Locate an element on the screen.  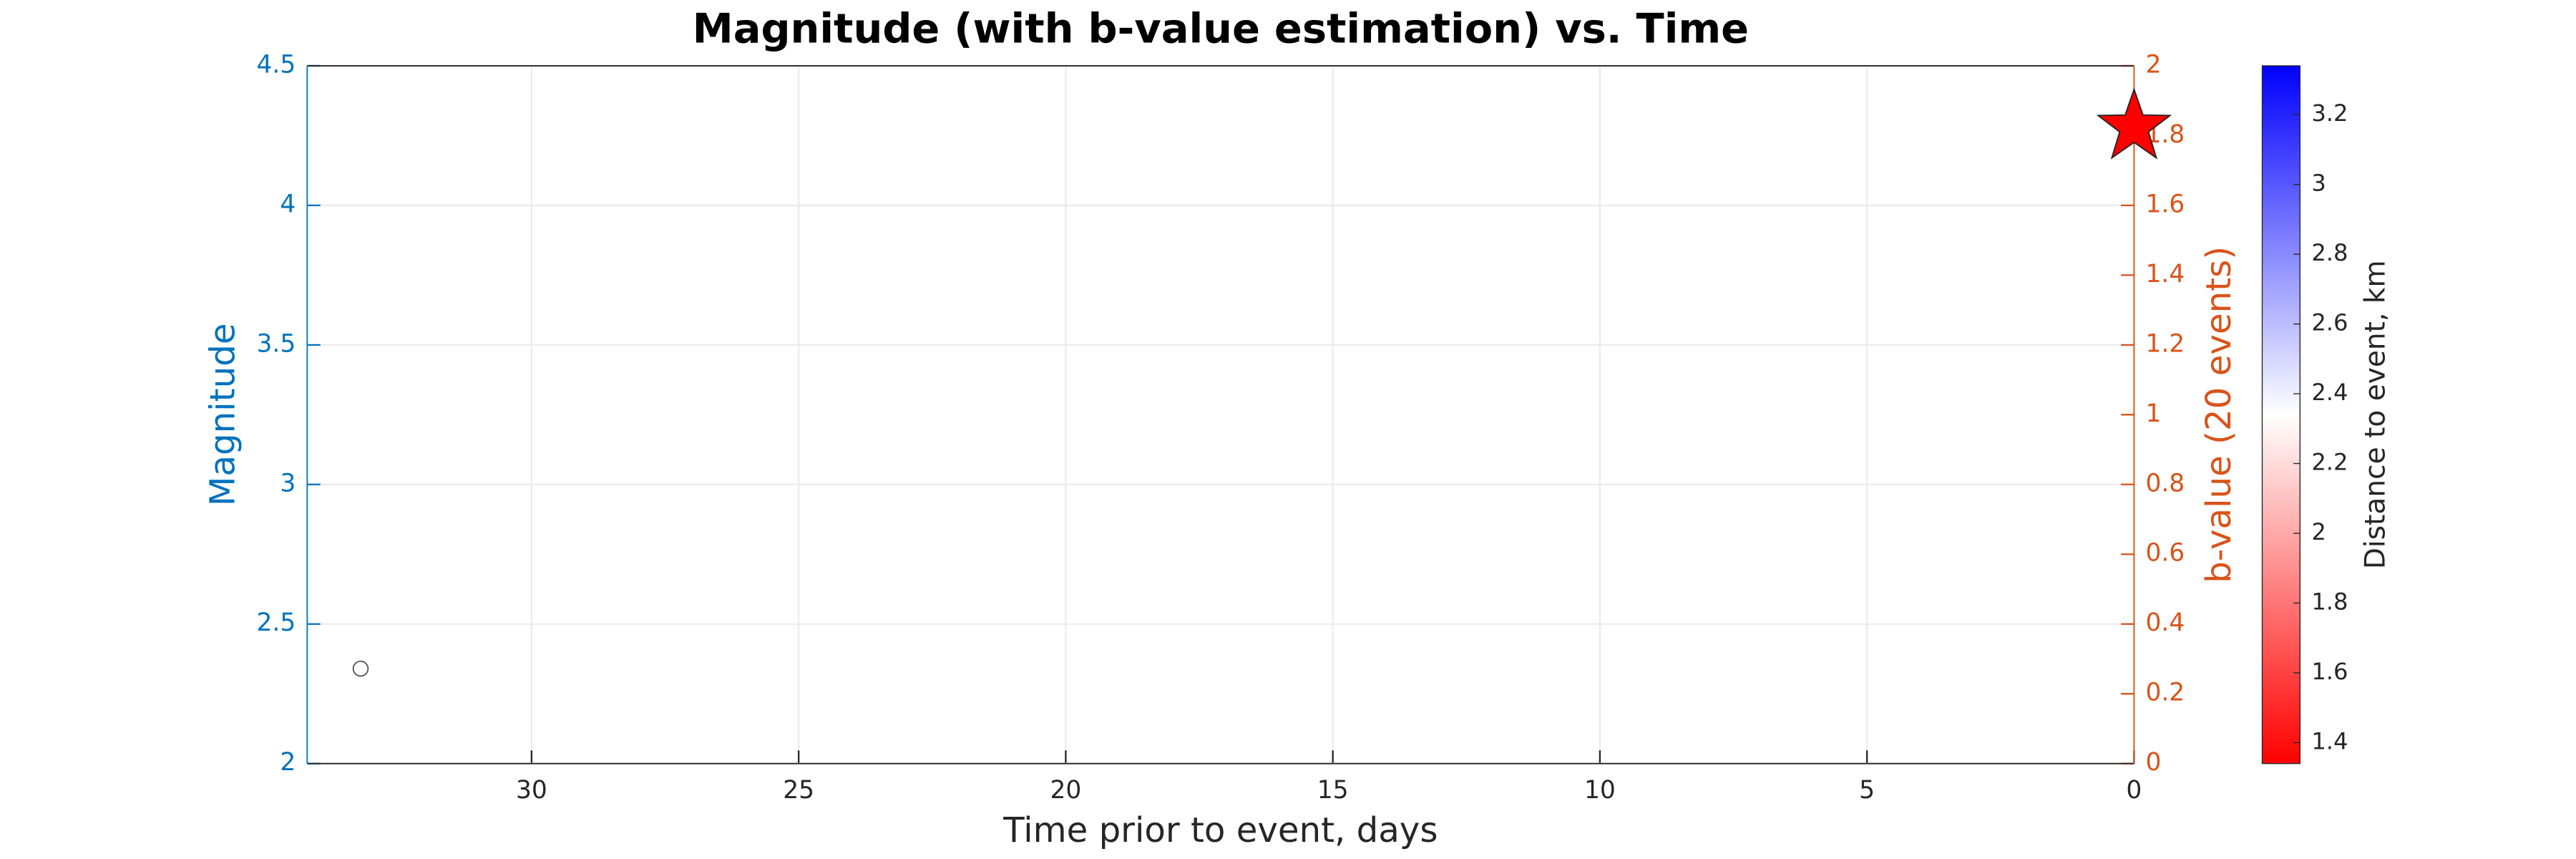
x-axis-label: Time prior to event, days is located at coordinates (1220, 830).